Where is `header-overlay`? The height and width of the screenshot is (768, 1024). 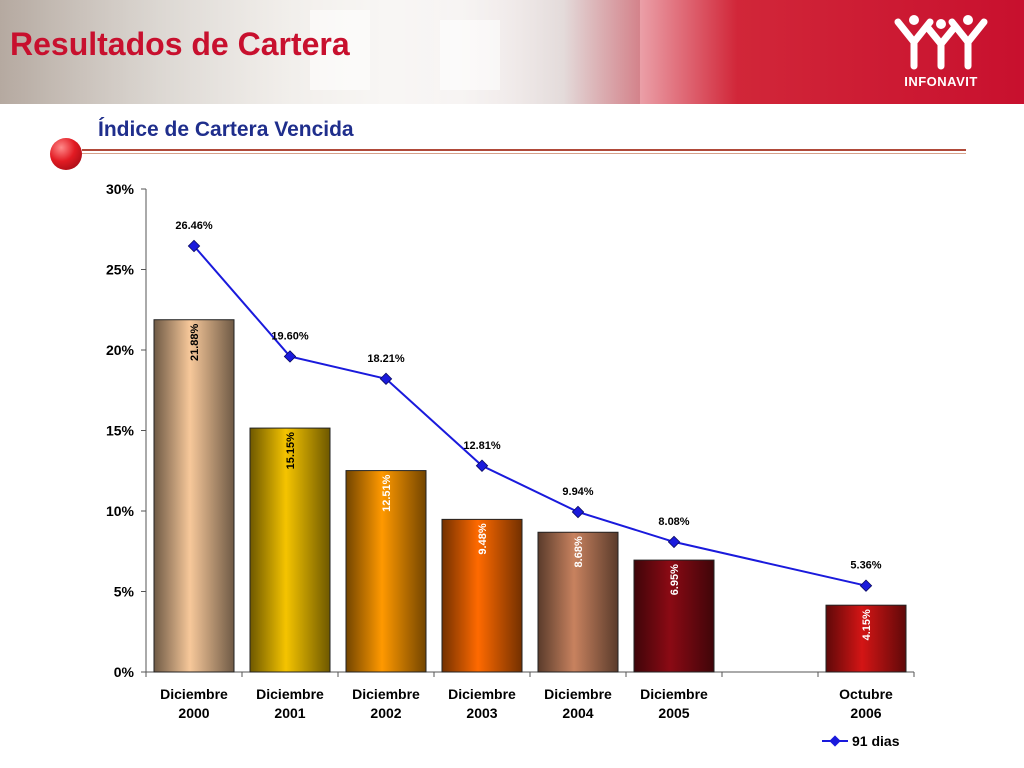 header-overlay is located at coordinates (512, 52).